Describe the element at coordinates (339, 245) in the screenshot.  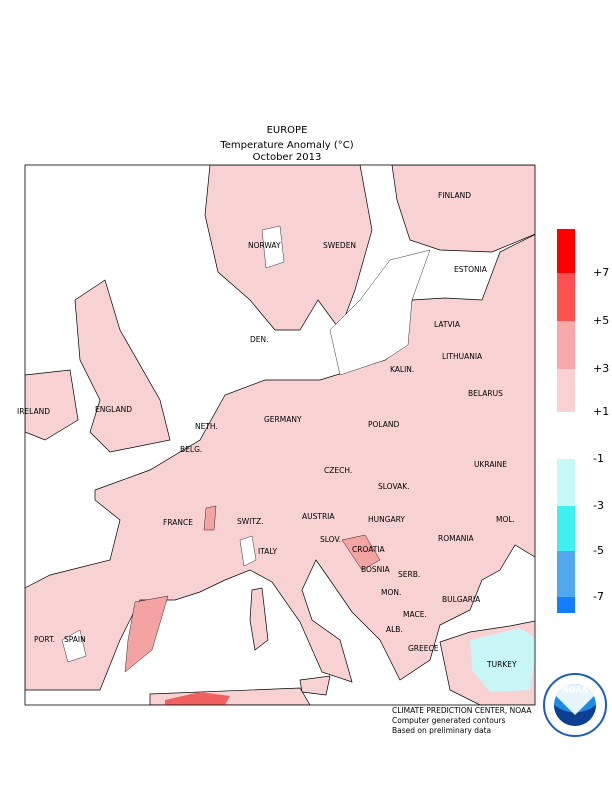
I see `country-label: SWEDEN` at that location.